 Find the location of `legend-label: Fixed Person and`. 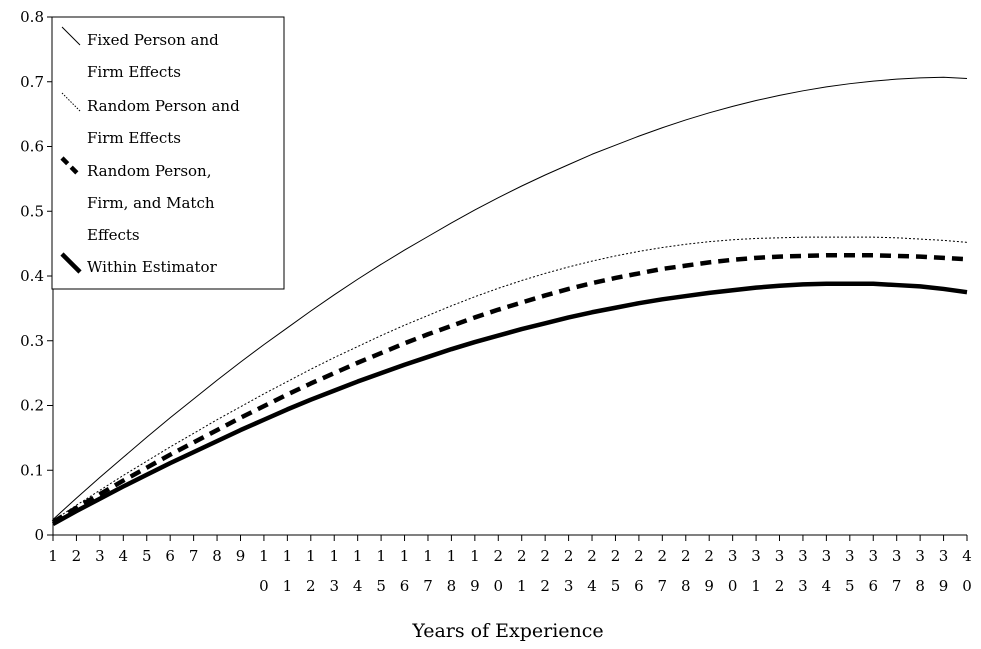

legend-label: Fixed Person and is located at coordinates (153, 40).